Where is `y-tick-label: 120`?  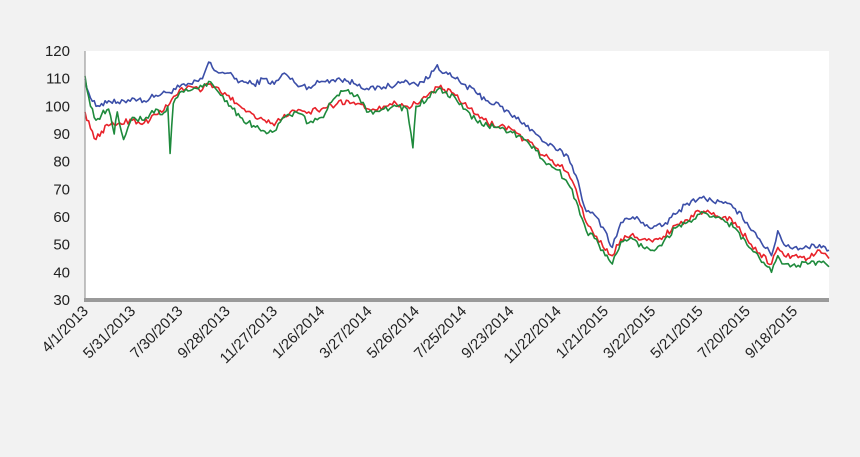
y-tick-label: 120 is located at coordinates (57, 51).